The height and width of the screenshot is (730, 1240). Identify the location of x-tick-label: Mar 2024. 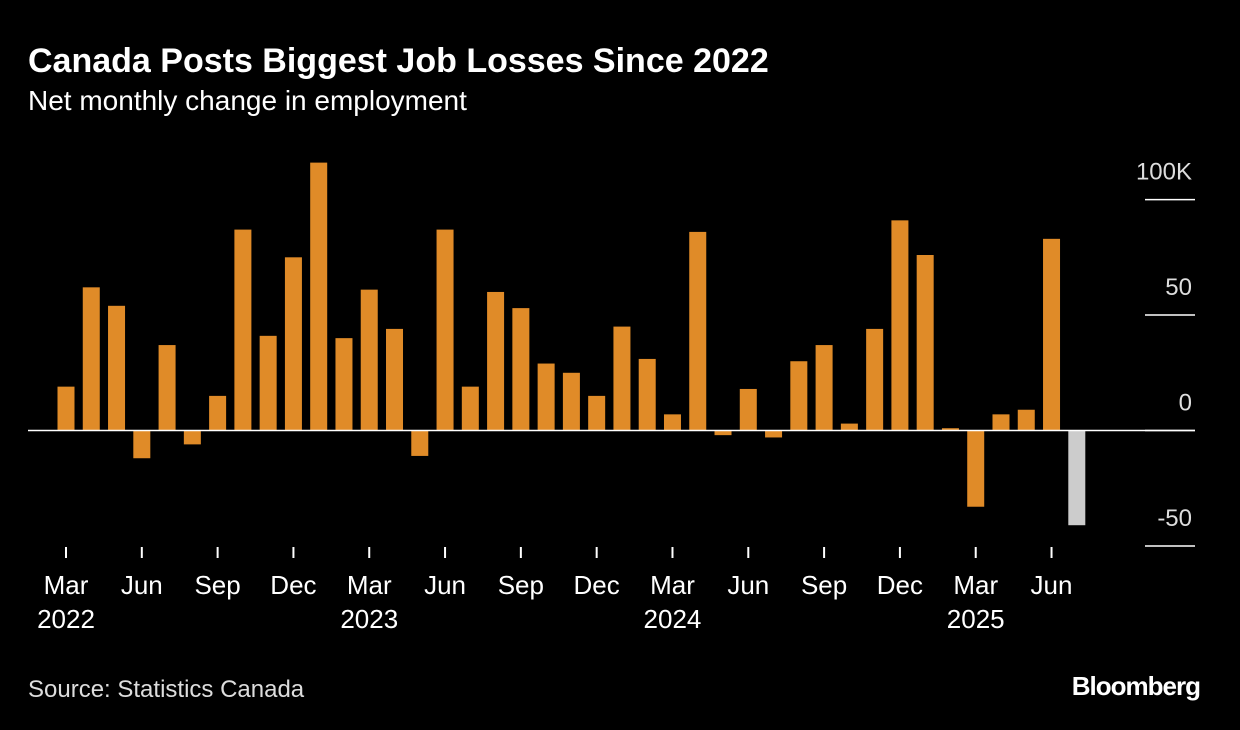
(672, 602).